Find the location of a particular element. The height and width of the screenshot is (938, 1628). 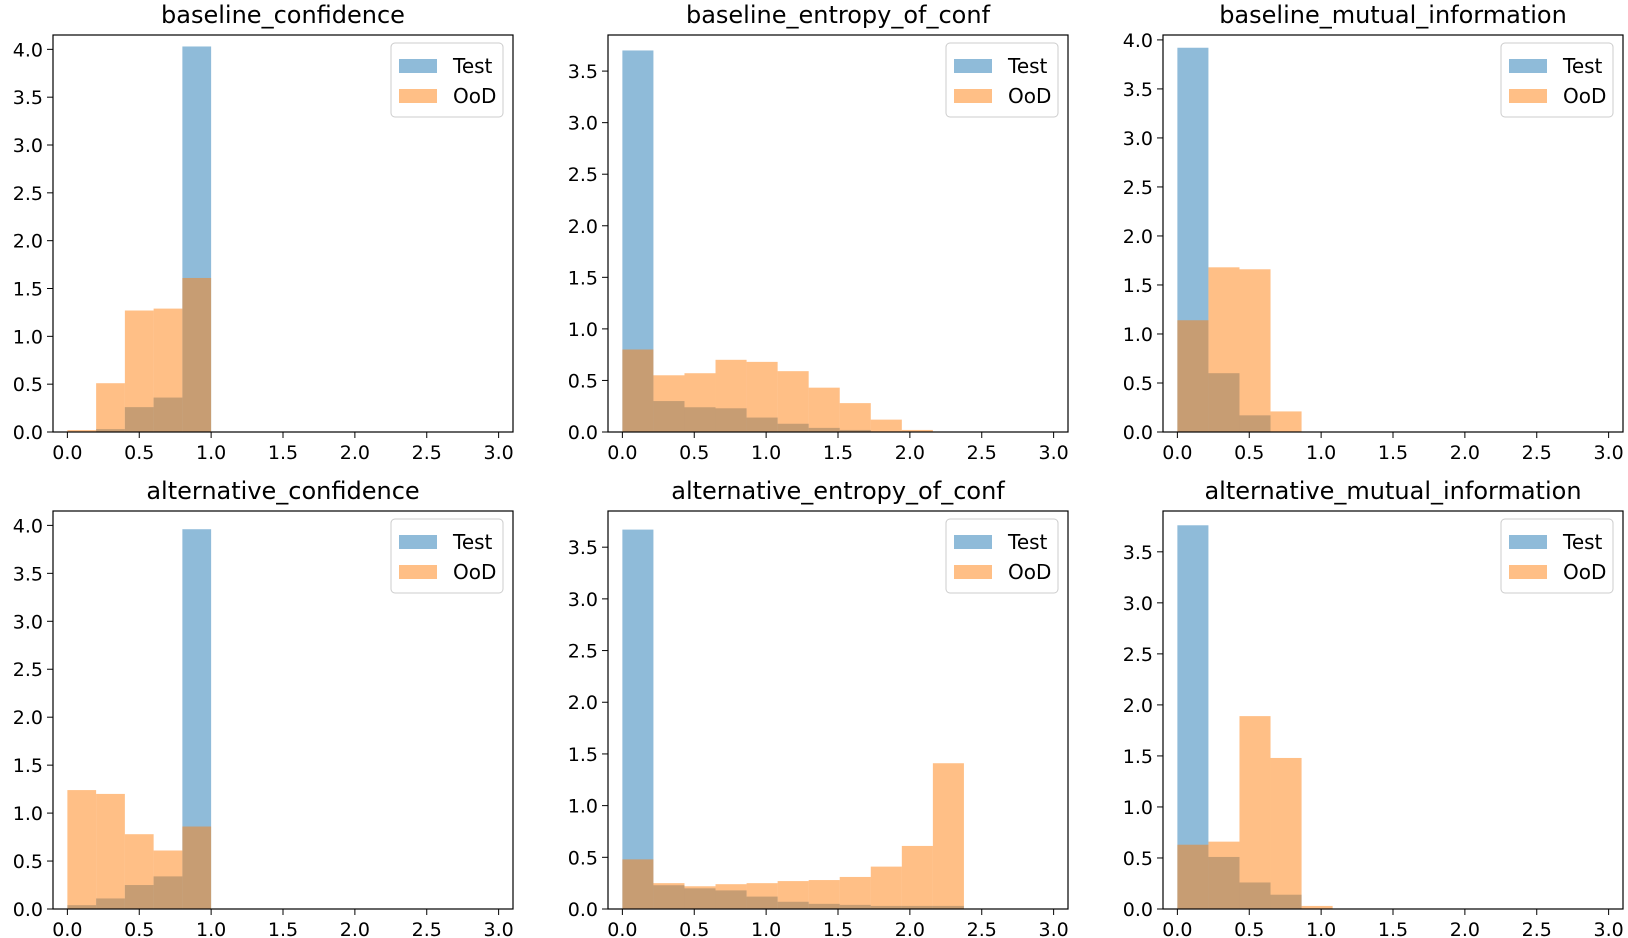

panel-title: alternative_entropy_of_conf is located at coordinates (838, 491).